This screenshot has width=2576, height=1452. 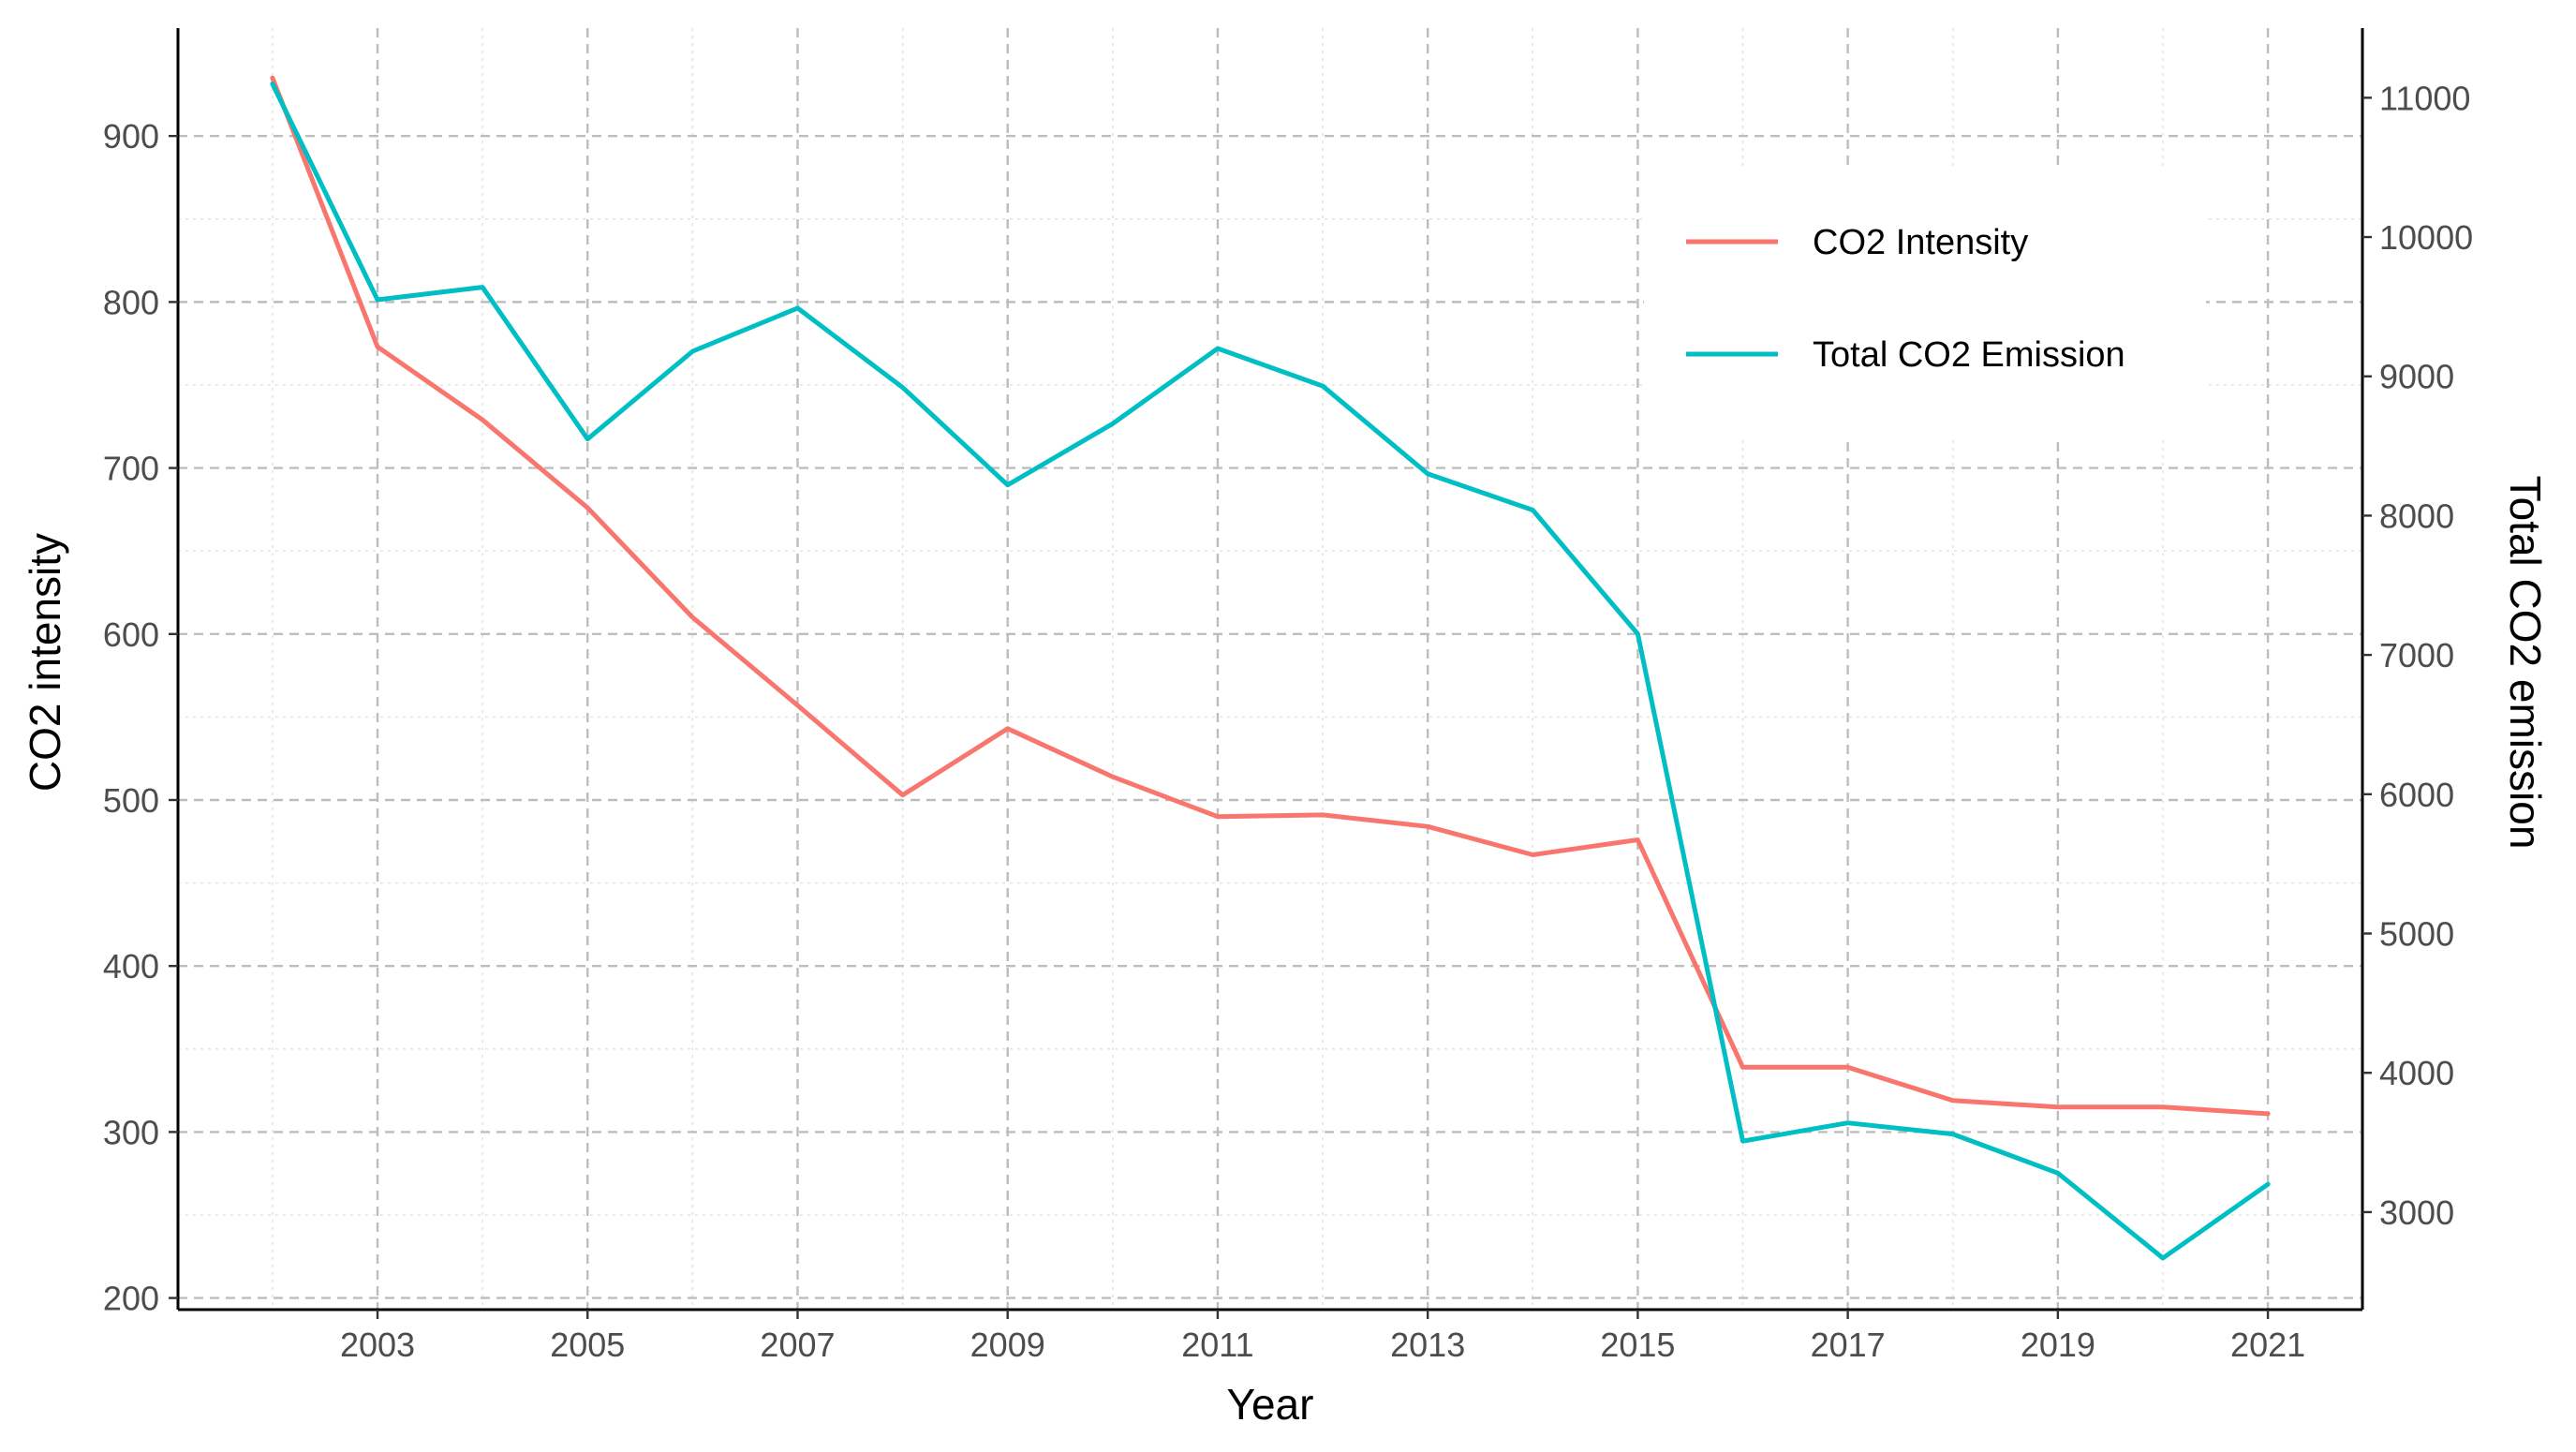 I want to click on y-tick-label: 700, so click(x=131, y=469).